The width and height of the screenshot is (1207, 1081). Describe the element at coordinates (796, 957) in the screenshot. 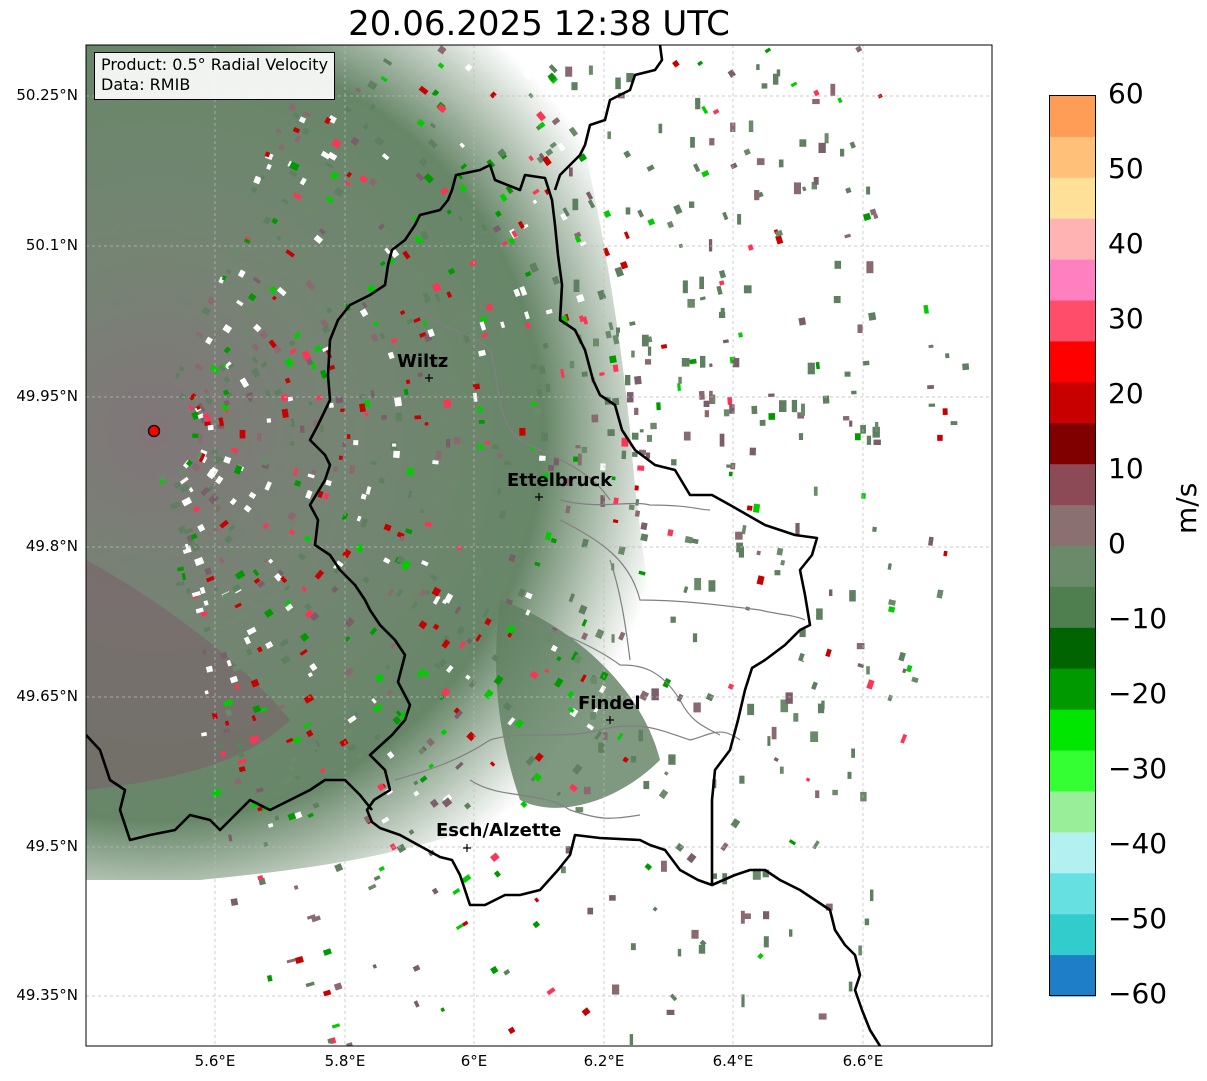

I see `southern-border-east` at that location.